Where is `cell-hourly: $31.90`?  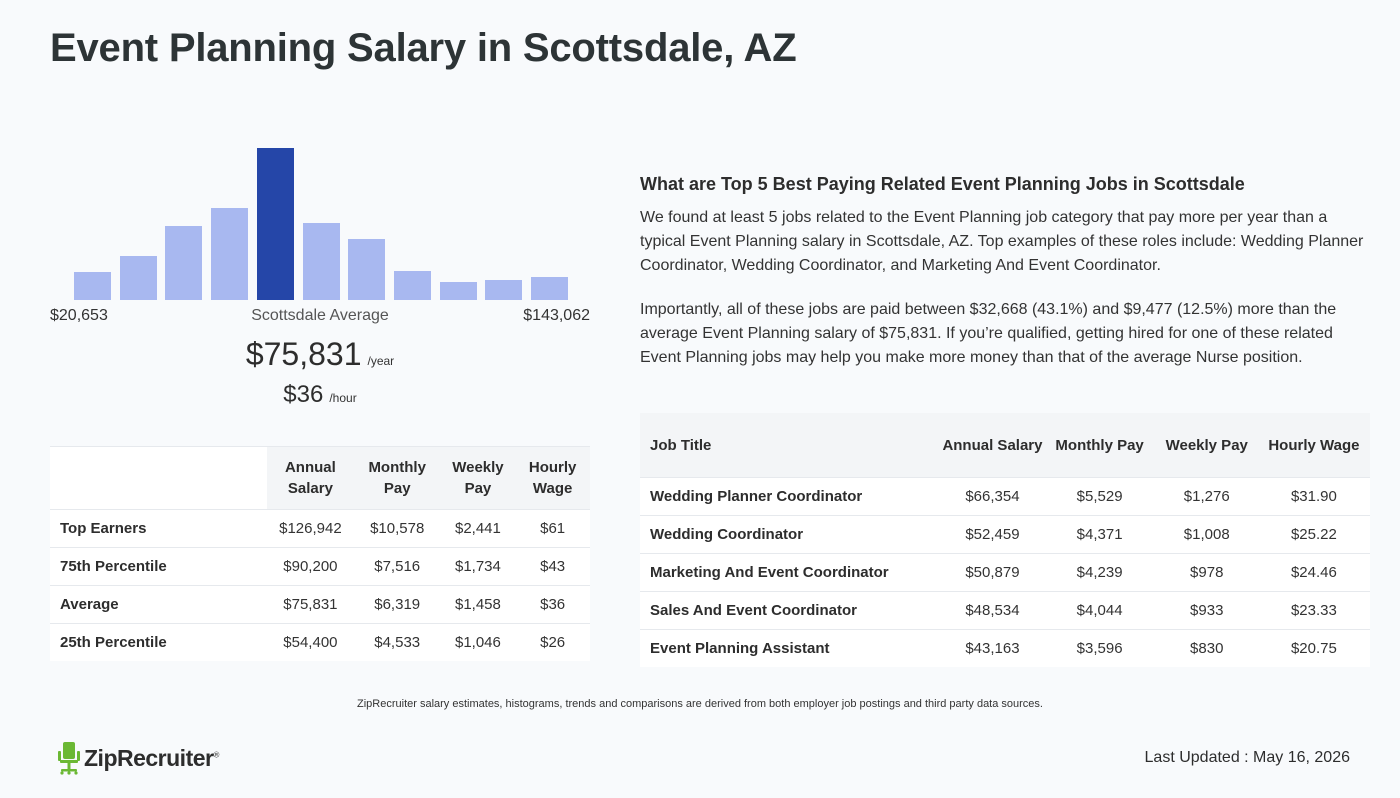
cell-hourly: $31.90 is located at coordinates (1313, 496).